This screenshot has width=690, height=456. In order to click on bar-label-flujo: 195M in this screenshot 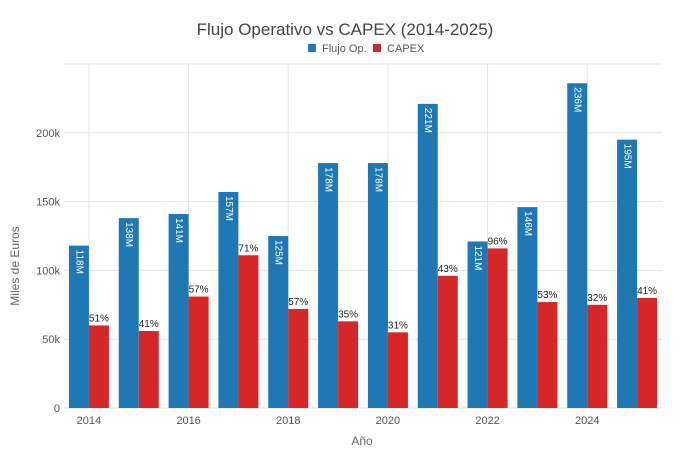, I will do `click(626, 156)`.